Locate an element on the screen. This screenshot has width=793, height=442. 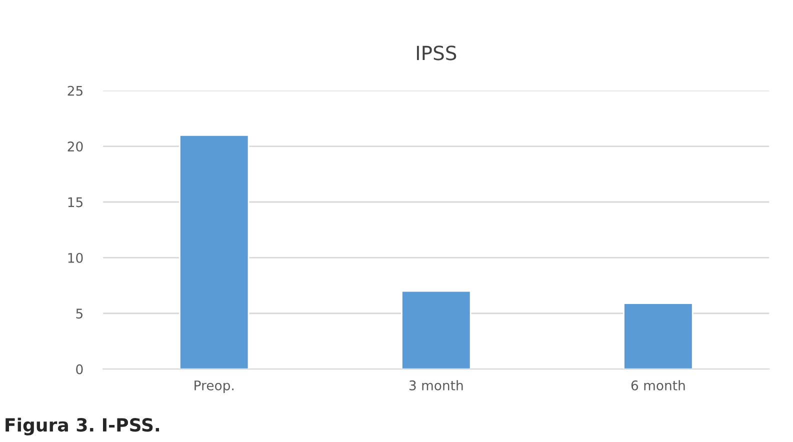
chart-title: IPSS is located at coordinates (436, 53).